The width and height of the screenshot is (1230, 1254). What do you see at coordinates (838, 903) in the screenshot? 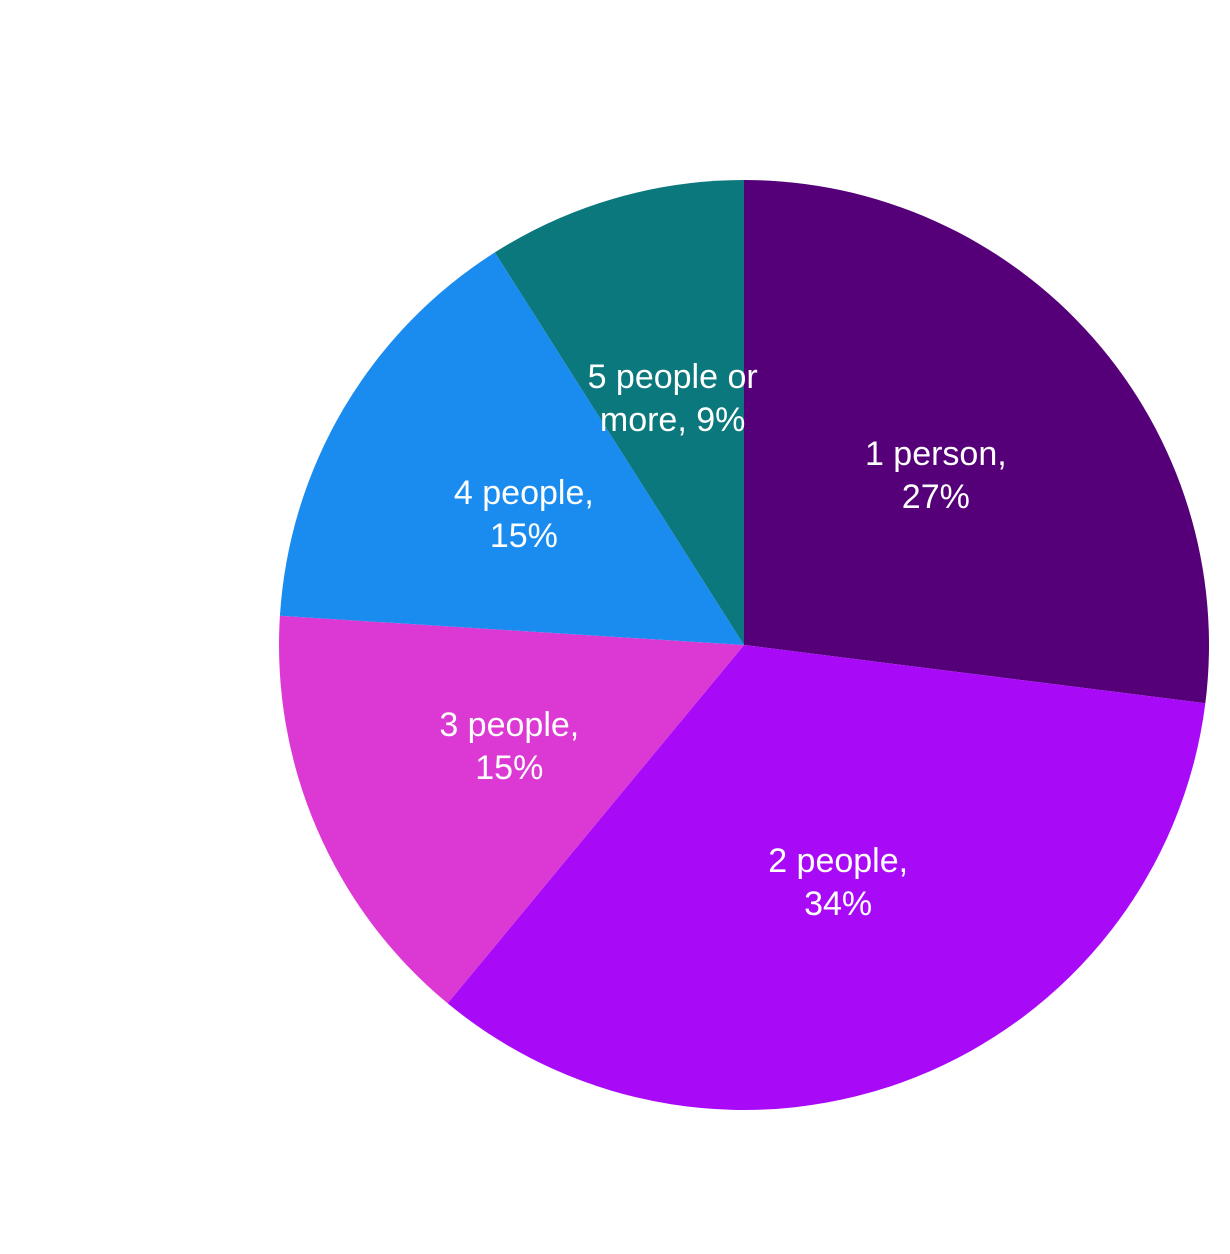
I see `slice-value: 34%` at bounding box center [838, 903].